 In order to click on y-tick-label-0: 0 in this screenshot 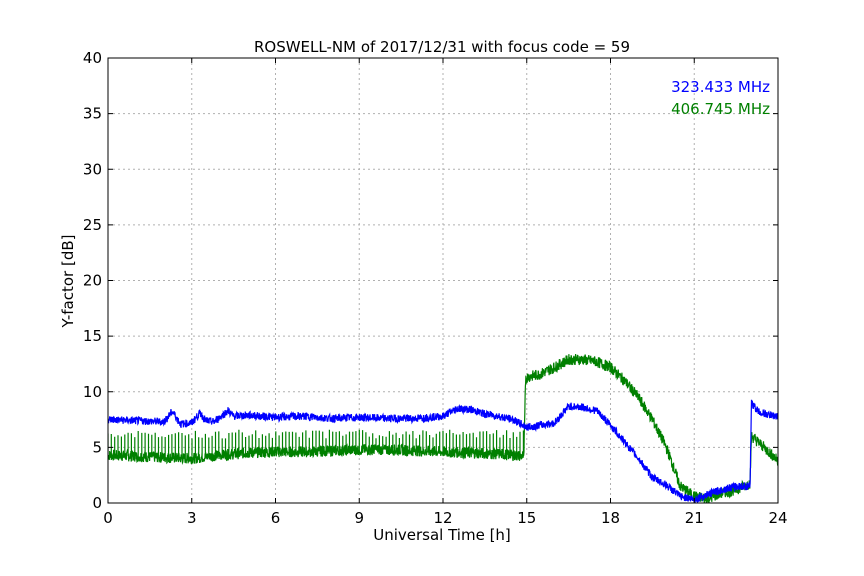, I will do `click(97, 503)`.